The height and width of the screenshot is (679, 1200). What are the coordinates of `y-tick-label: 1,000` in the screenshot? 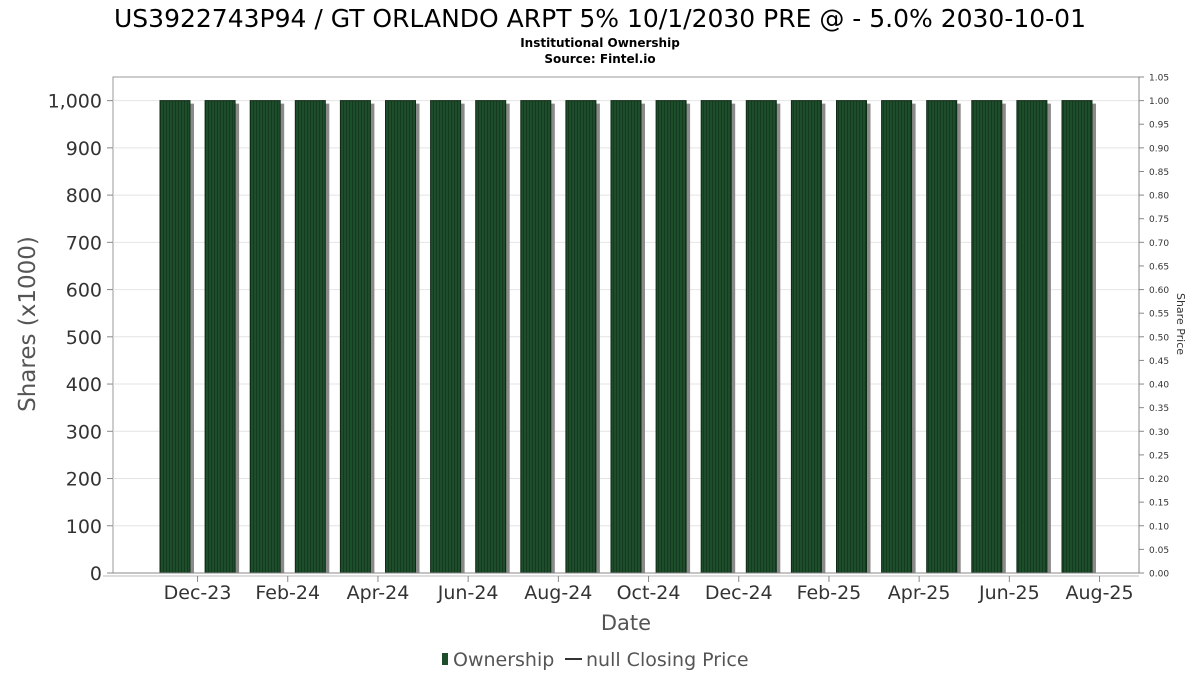 It's located at (75, 102).